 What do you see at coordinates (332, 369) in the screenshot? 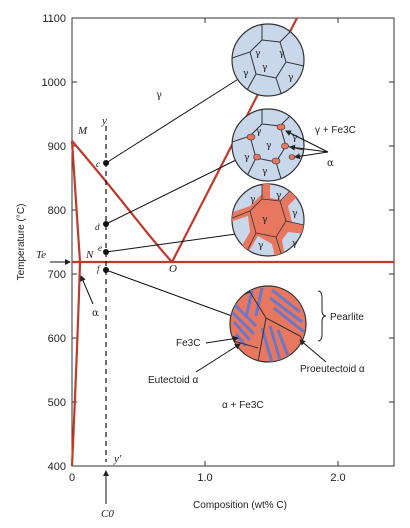
I see `proeutectoid-alpha-label: Proeutectoid α` at bounding box center [332, 369].